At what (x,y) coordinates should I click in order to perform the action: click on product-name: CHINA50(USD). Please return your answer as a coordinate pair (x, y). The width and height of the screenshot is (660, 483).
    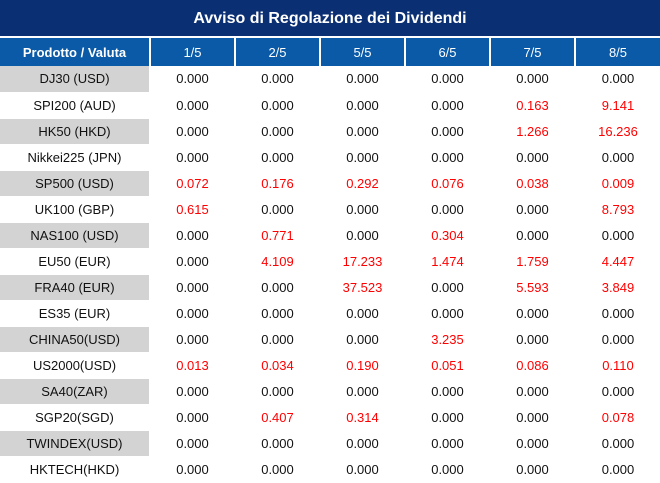
    Looking at the image, I should click on (75, 339).